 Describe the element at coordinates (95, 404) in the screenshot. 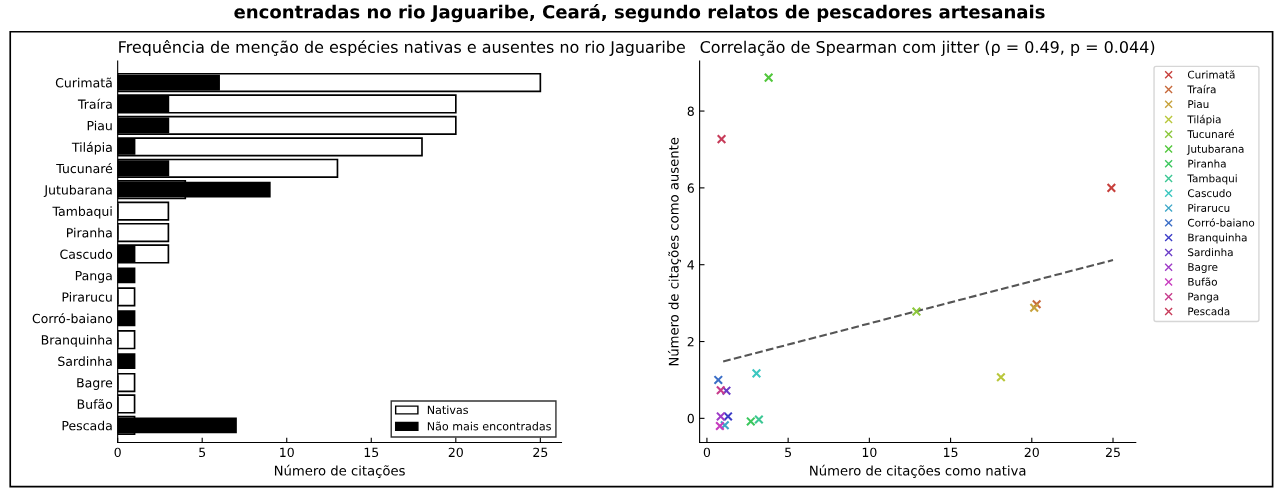

I see `y-tick-label: Bufão` at that location.